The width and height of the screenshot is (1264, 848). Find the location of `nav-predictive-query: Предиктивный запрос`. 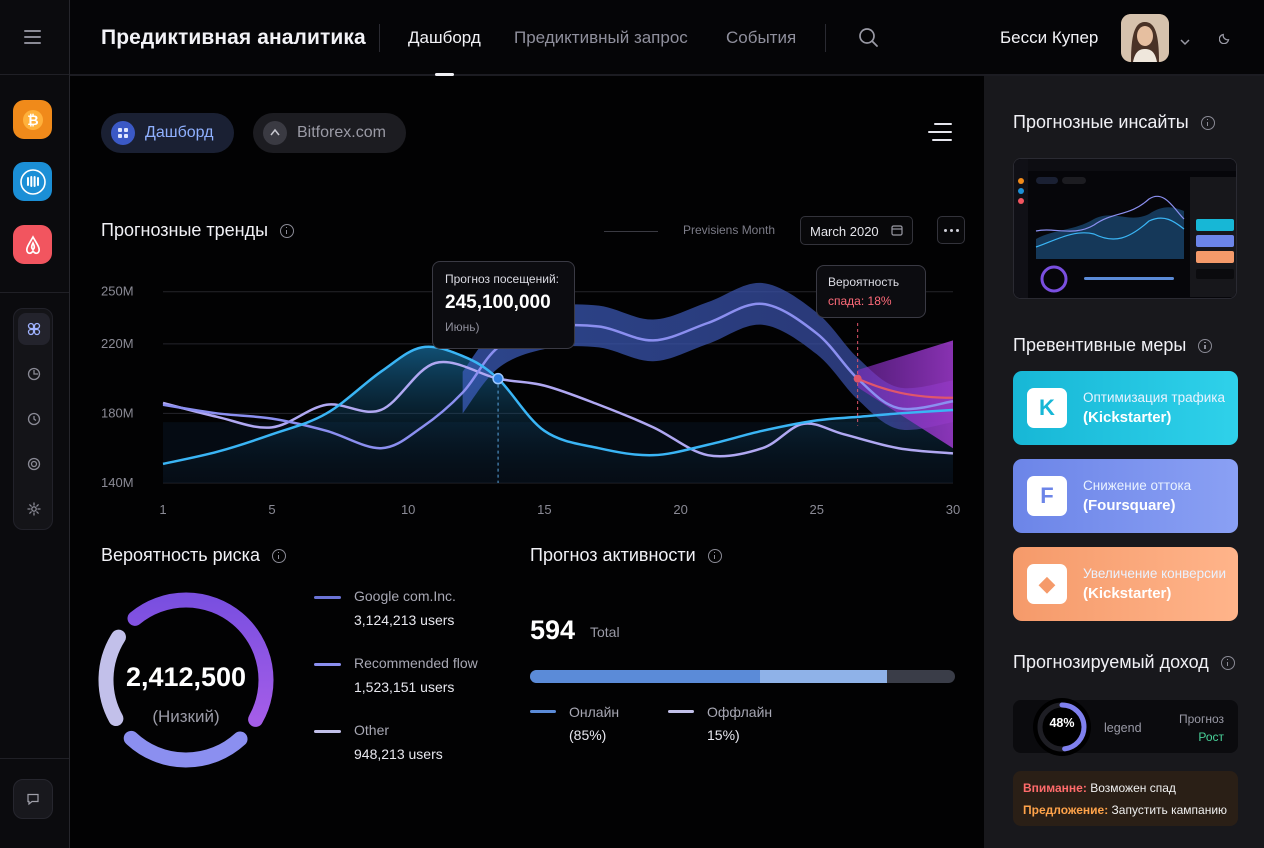

nav-predictive-query: Предиктивный запрос is located at coordinates (601, 37).